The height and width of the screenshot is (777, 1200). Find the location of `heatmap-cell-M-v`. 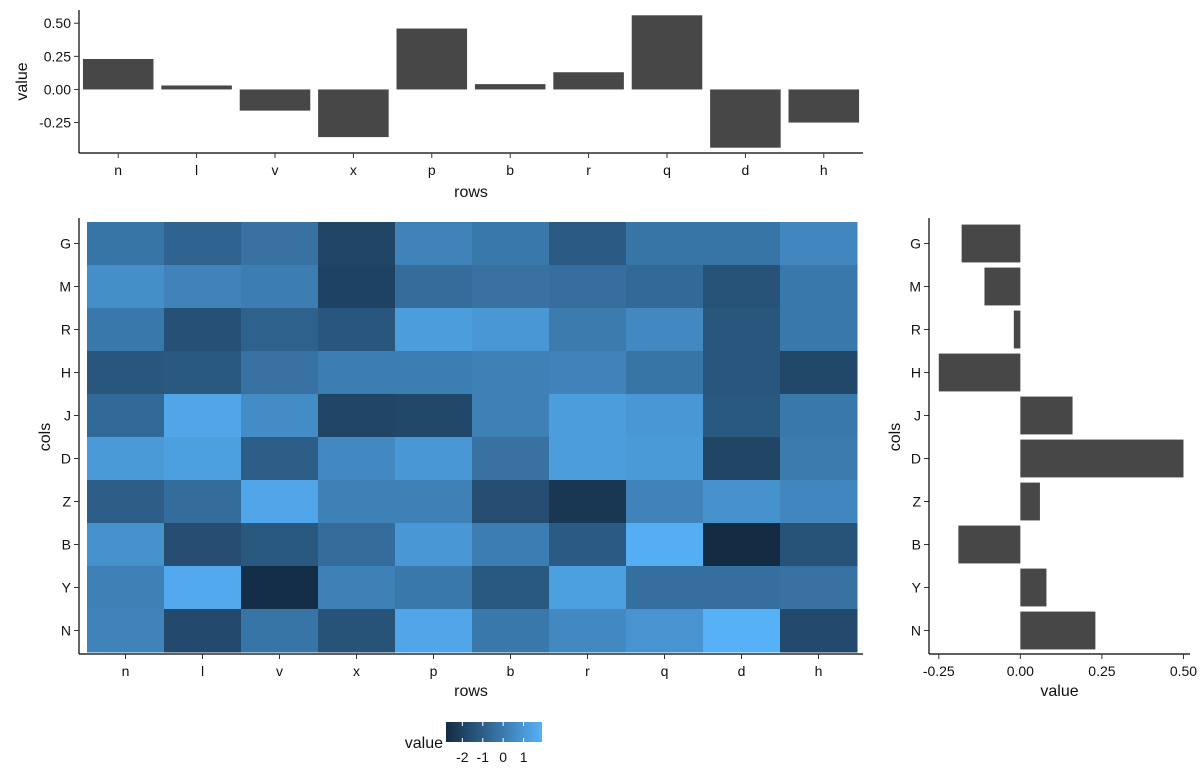

heatmap-cell-M-v is located at coordinates (280, 287).